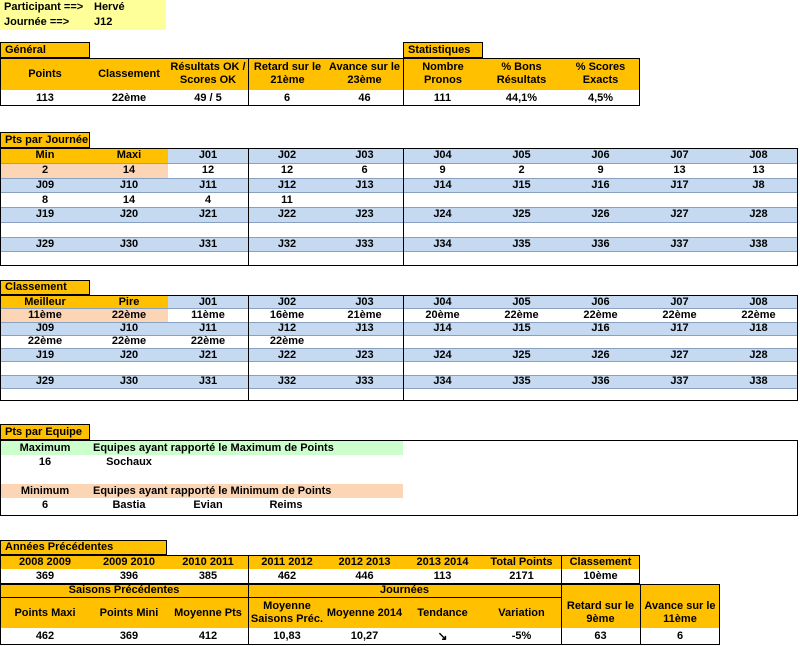 Image resolution: width=800 pixels, height=646 pixels. What do you see at coordinates (442, 185) in the screenshot?
I see `pts-journee-cell: J14` at bounding box center [442, 185].